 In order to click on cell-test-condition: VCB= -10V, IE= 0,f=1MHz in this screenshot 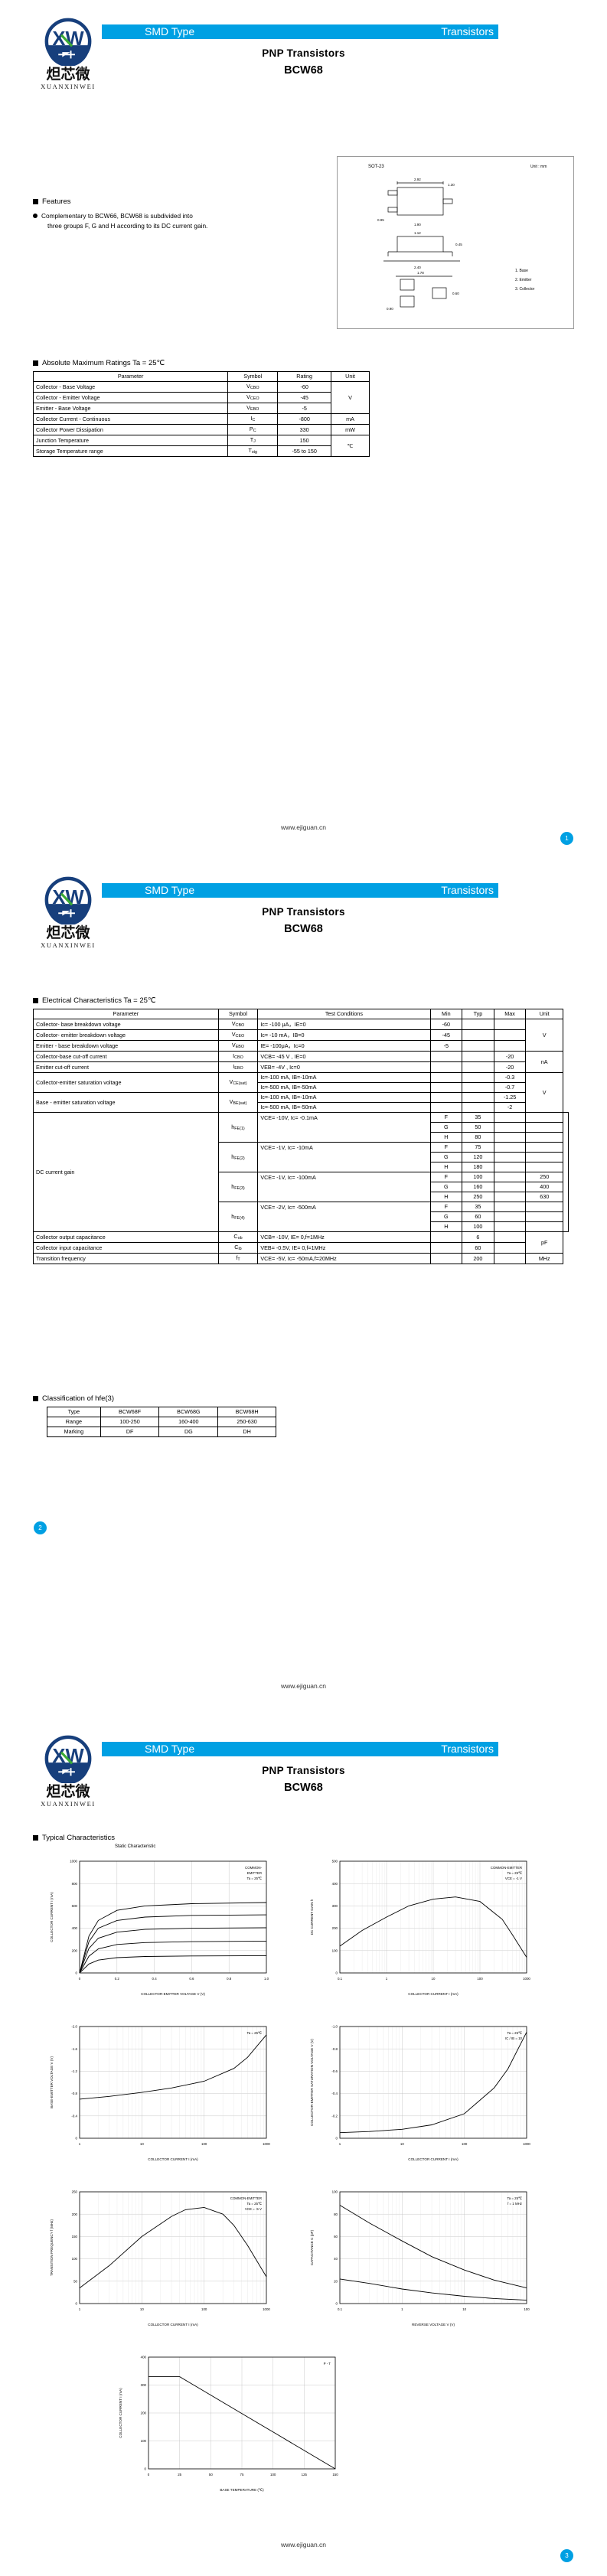, I will do `click(344, 1237)`.